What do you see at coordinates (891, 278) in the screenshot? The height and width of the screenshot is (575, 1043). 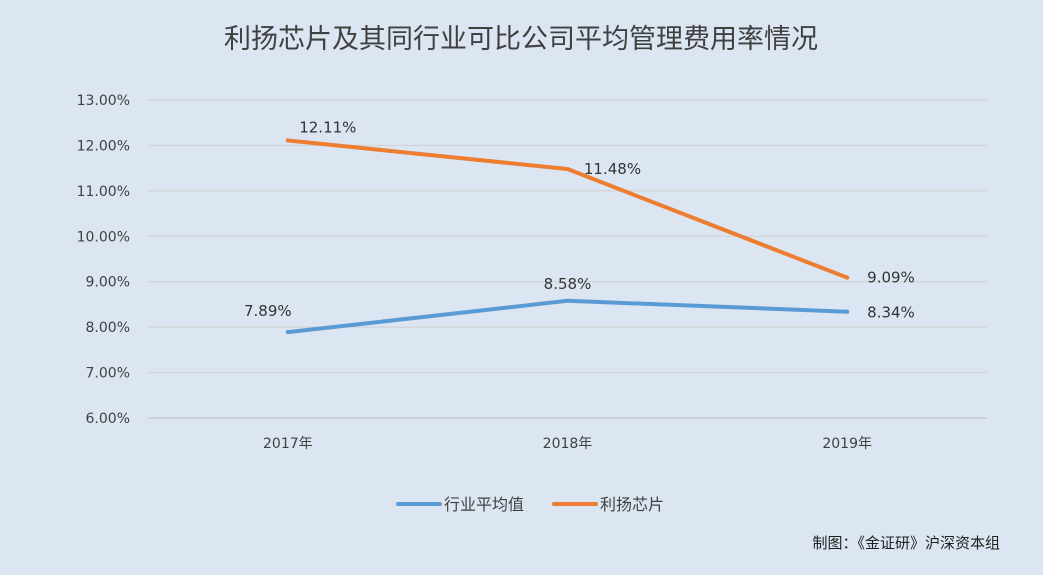 I see `data-label: 9.09%` at bounding box center [891, 278].